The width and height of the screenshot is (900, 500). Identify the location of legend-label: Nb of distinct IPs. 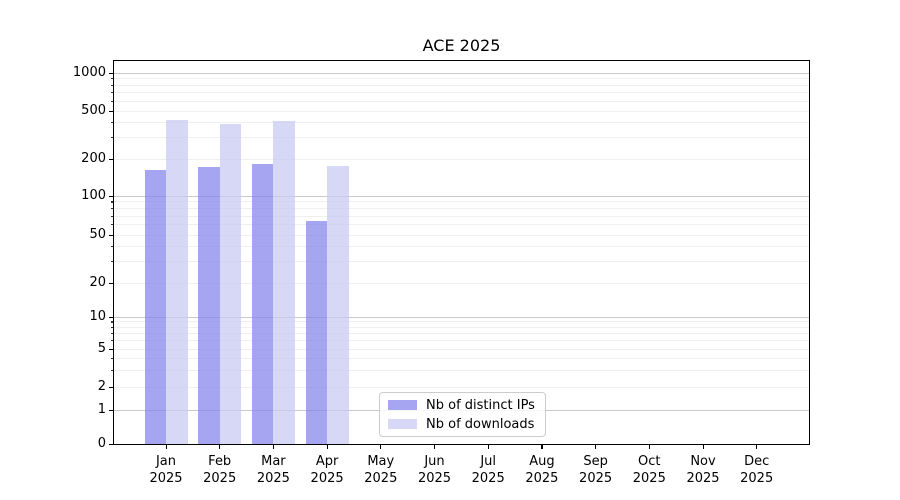
(480, 405).